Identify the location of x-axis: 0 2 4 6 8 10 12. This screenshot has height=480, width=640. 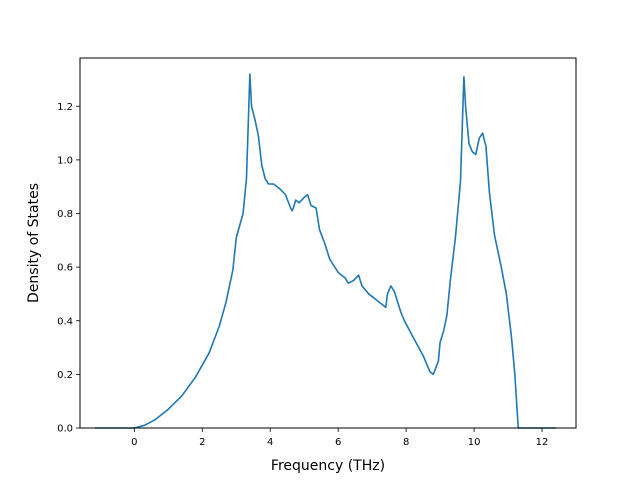
(339, 438).